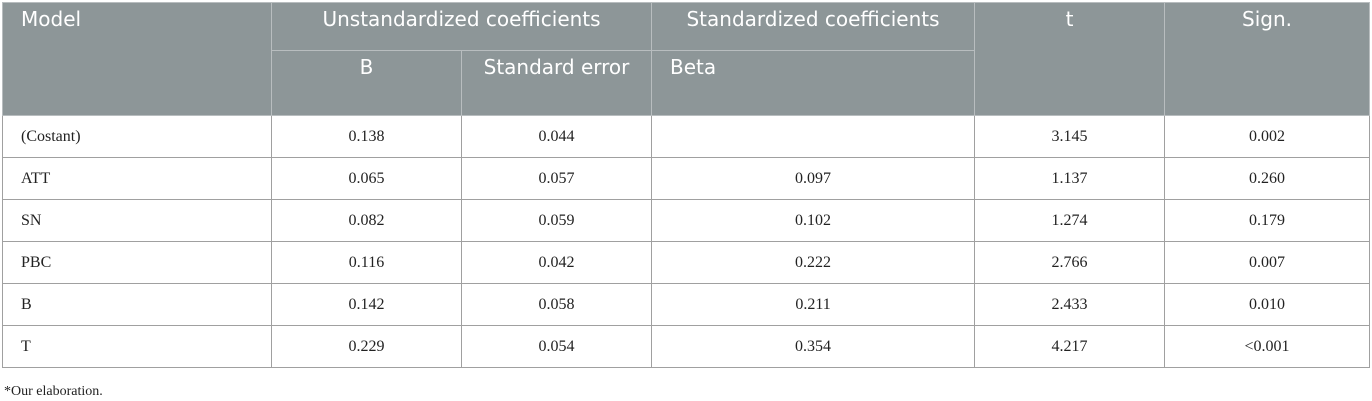  What do you see at coordinates (556, 83) in the screenshot?
I see `header-cell: Standard error` at bounding box center [556, 83].